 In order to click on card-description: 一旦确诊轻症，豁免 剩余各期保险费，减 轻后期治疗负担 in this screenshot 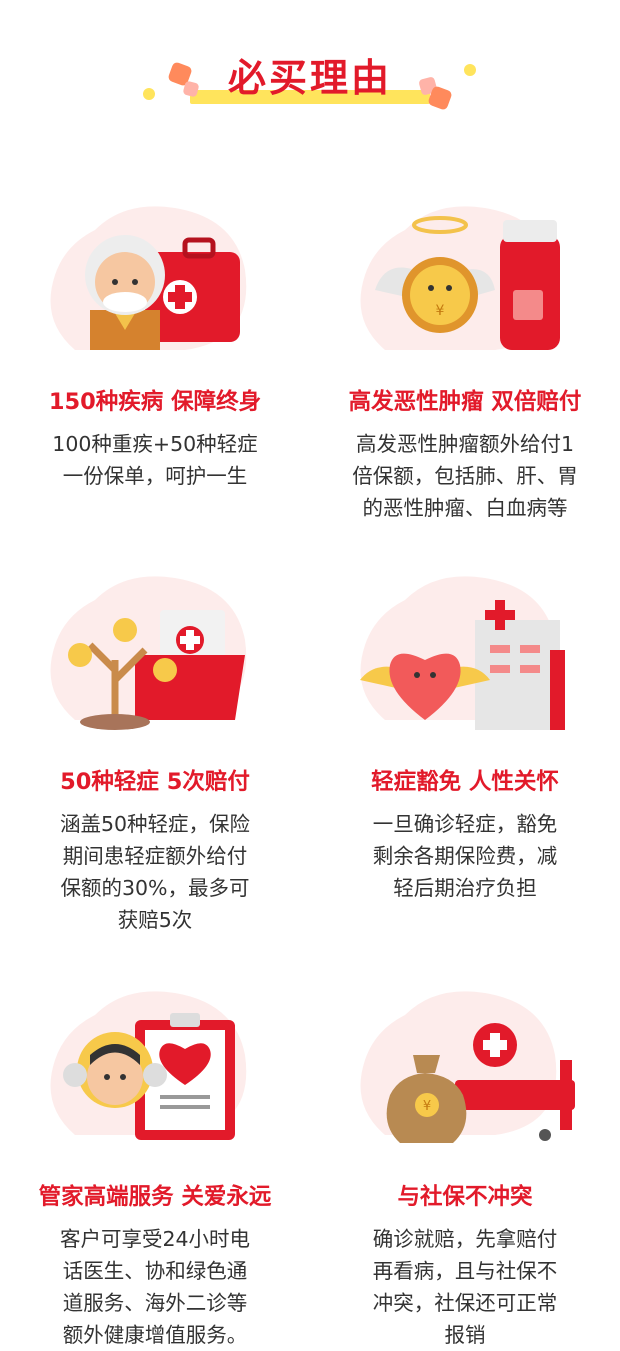, I will do `click(465, 856)`.